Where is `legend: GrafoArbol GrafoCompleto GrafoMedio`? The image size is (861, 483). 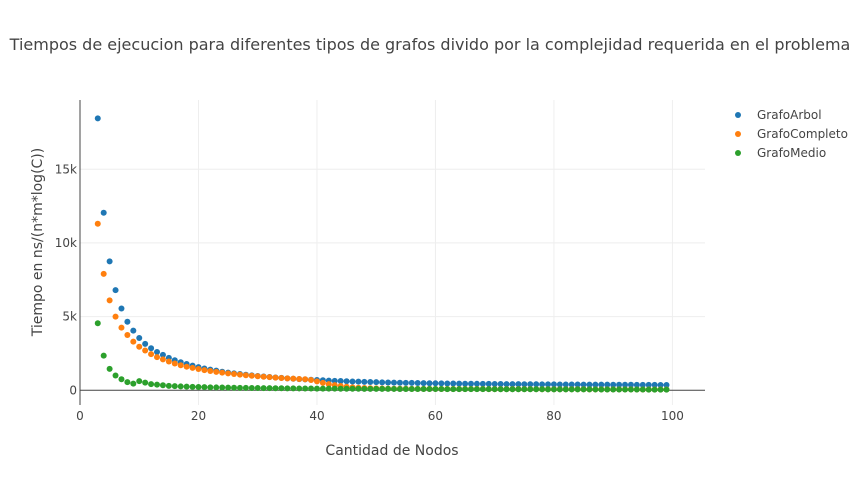
legend: GrafoArbol GrafoCompleto GrafoMedio is located at coordinates (791, 134).